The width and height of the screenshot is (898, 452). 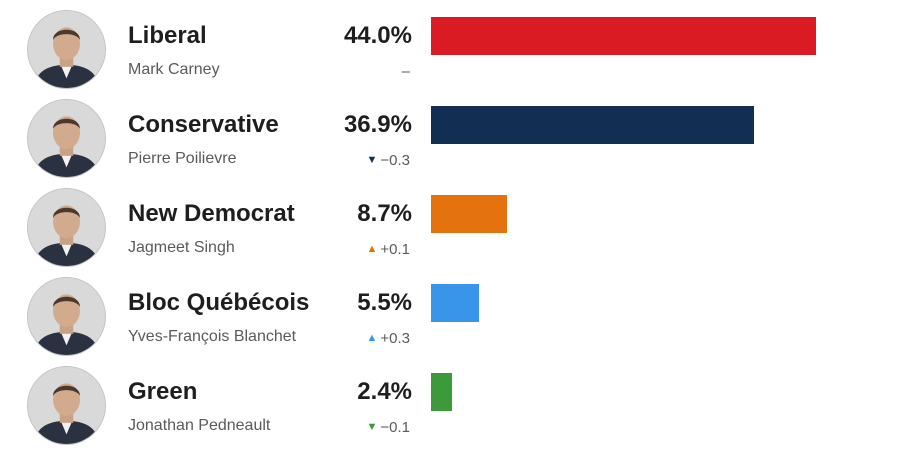 I want to click on leader-name: Jagmeet Singh, so click(x=181, y=247).